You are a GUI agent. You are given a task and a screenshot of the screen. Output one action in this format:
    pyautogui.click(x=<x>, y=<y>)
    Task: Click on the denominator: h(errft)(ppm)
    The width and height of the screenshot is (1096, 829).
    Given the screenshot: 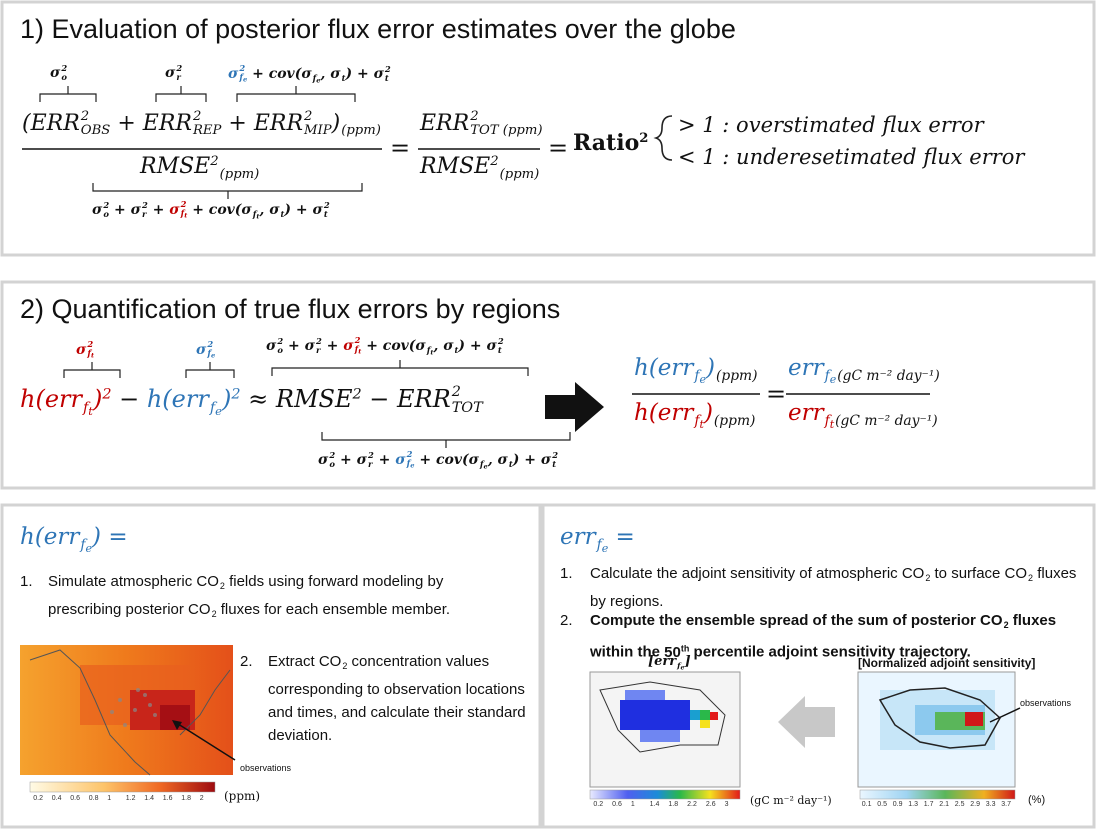 What is the action you would take?
    pyautogui.click(x=694, y=415)
    